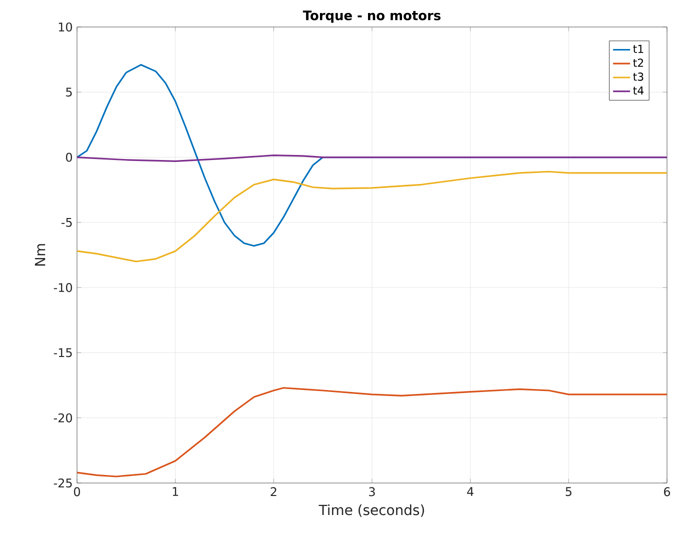  What do you see at coordinates (638, 62) in the screenshot?
I see `legend-label: t2` at bounding box center [638, 62].